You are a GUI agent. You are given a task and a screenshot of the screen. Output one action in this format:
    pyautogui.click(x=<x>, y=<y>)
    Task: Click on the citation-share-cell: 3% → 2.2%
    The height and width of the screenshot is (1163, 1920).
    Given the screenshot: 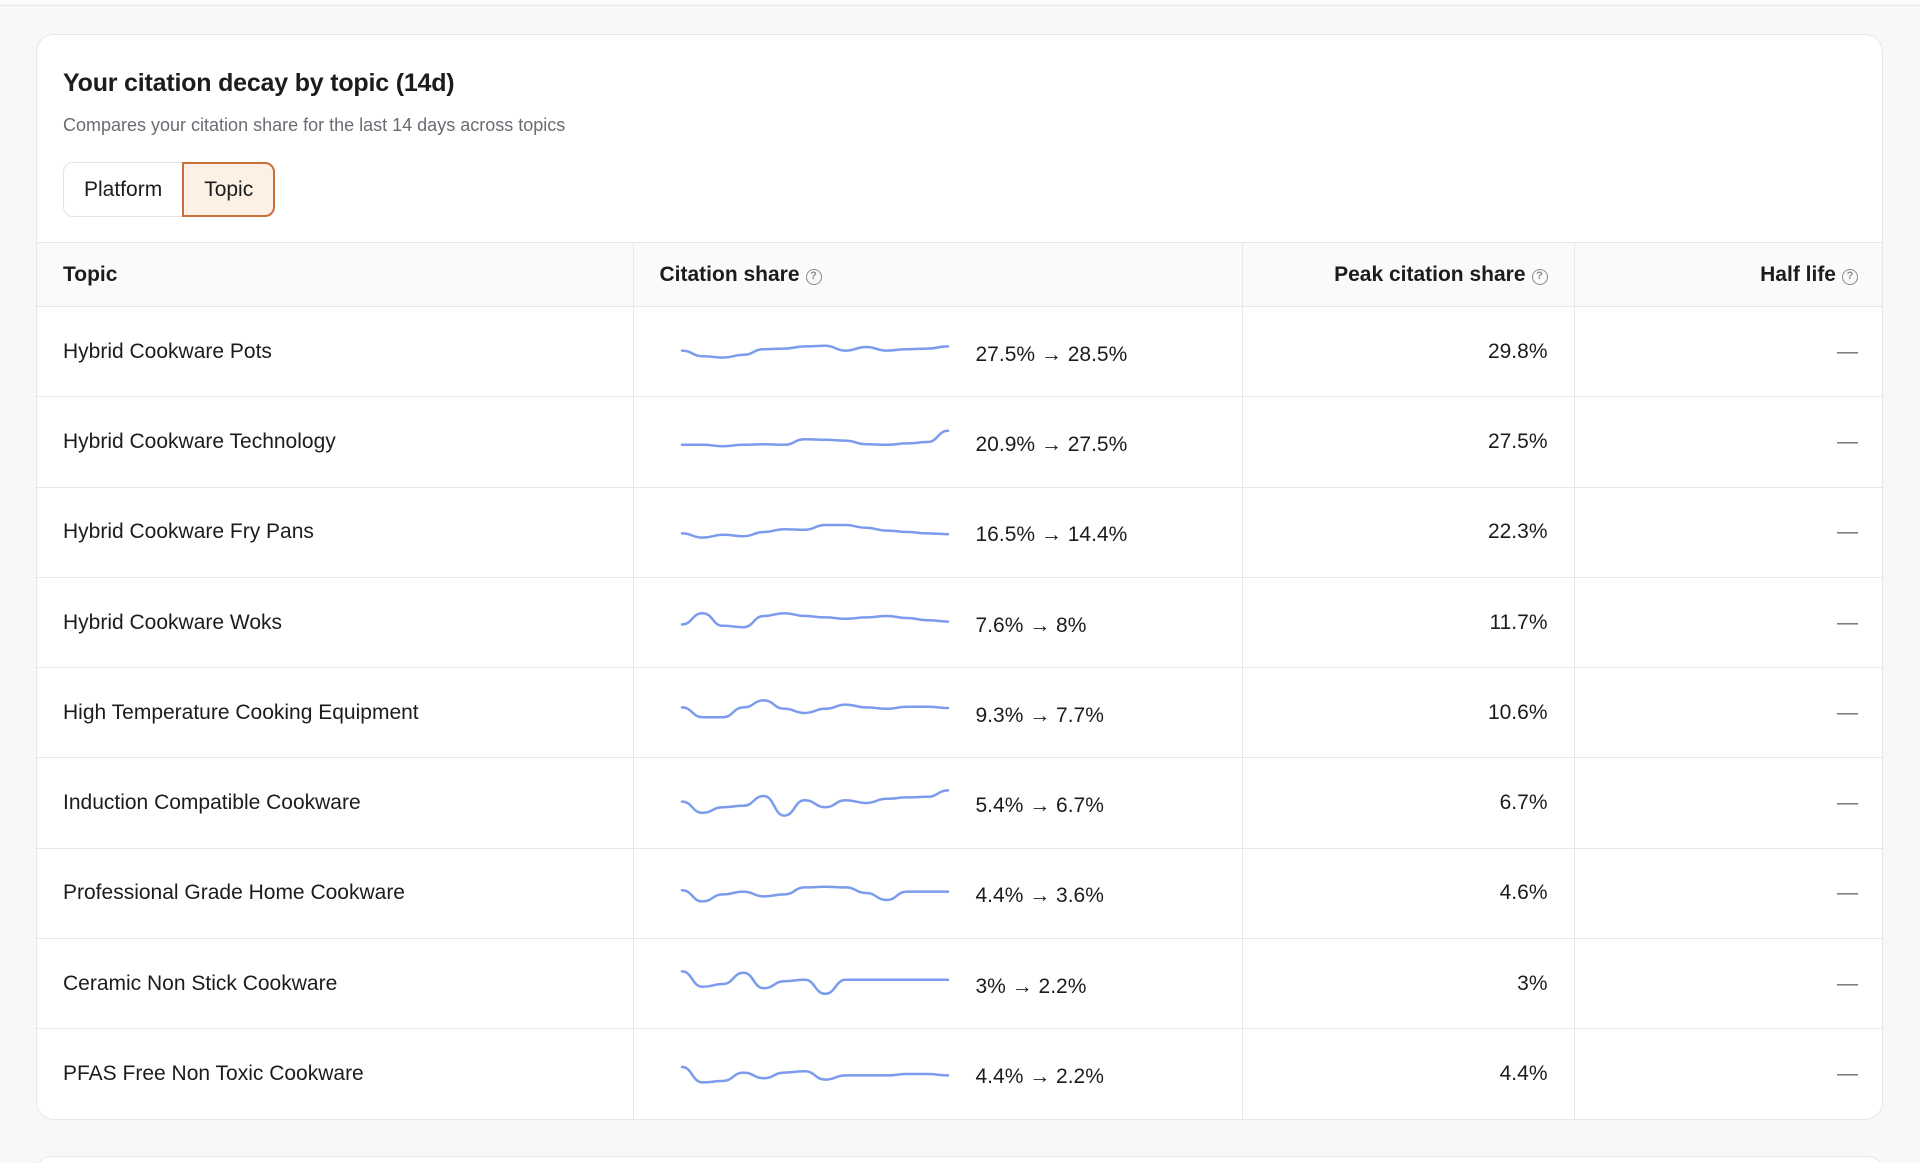 What is the action you would take?
    pyautogui.click(x=937, y=984)
    